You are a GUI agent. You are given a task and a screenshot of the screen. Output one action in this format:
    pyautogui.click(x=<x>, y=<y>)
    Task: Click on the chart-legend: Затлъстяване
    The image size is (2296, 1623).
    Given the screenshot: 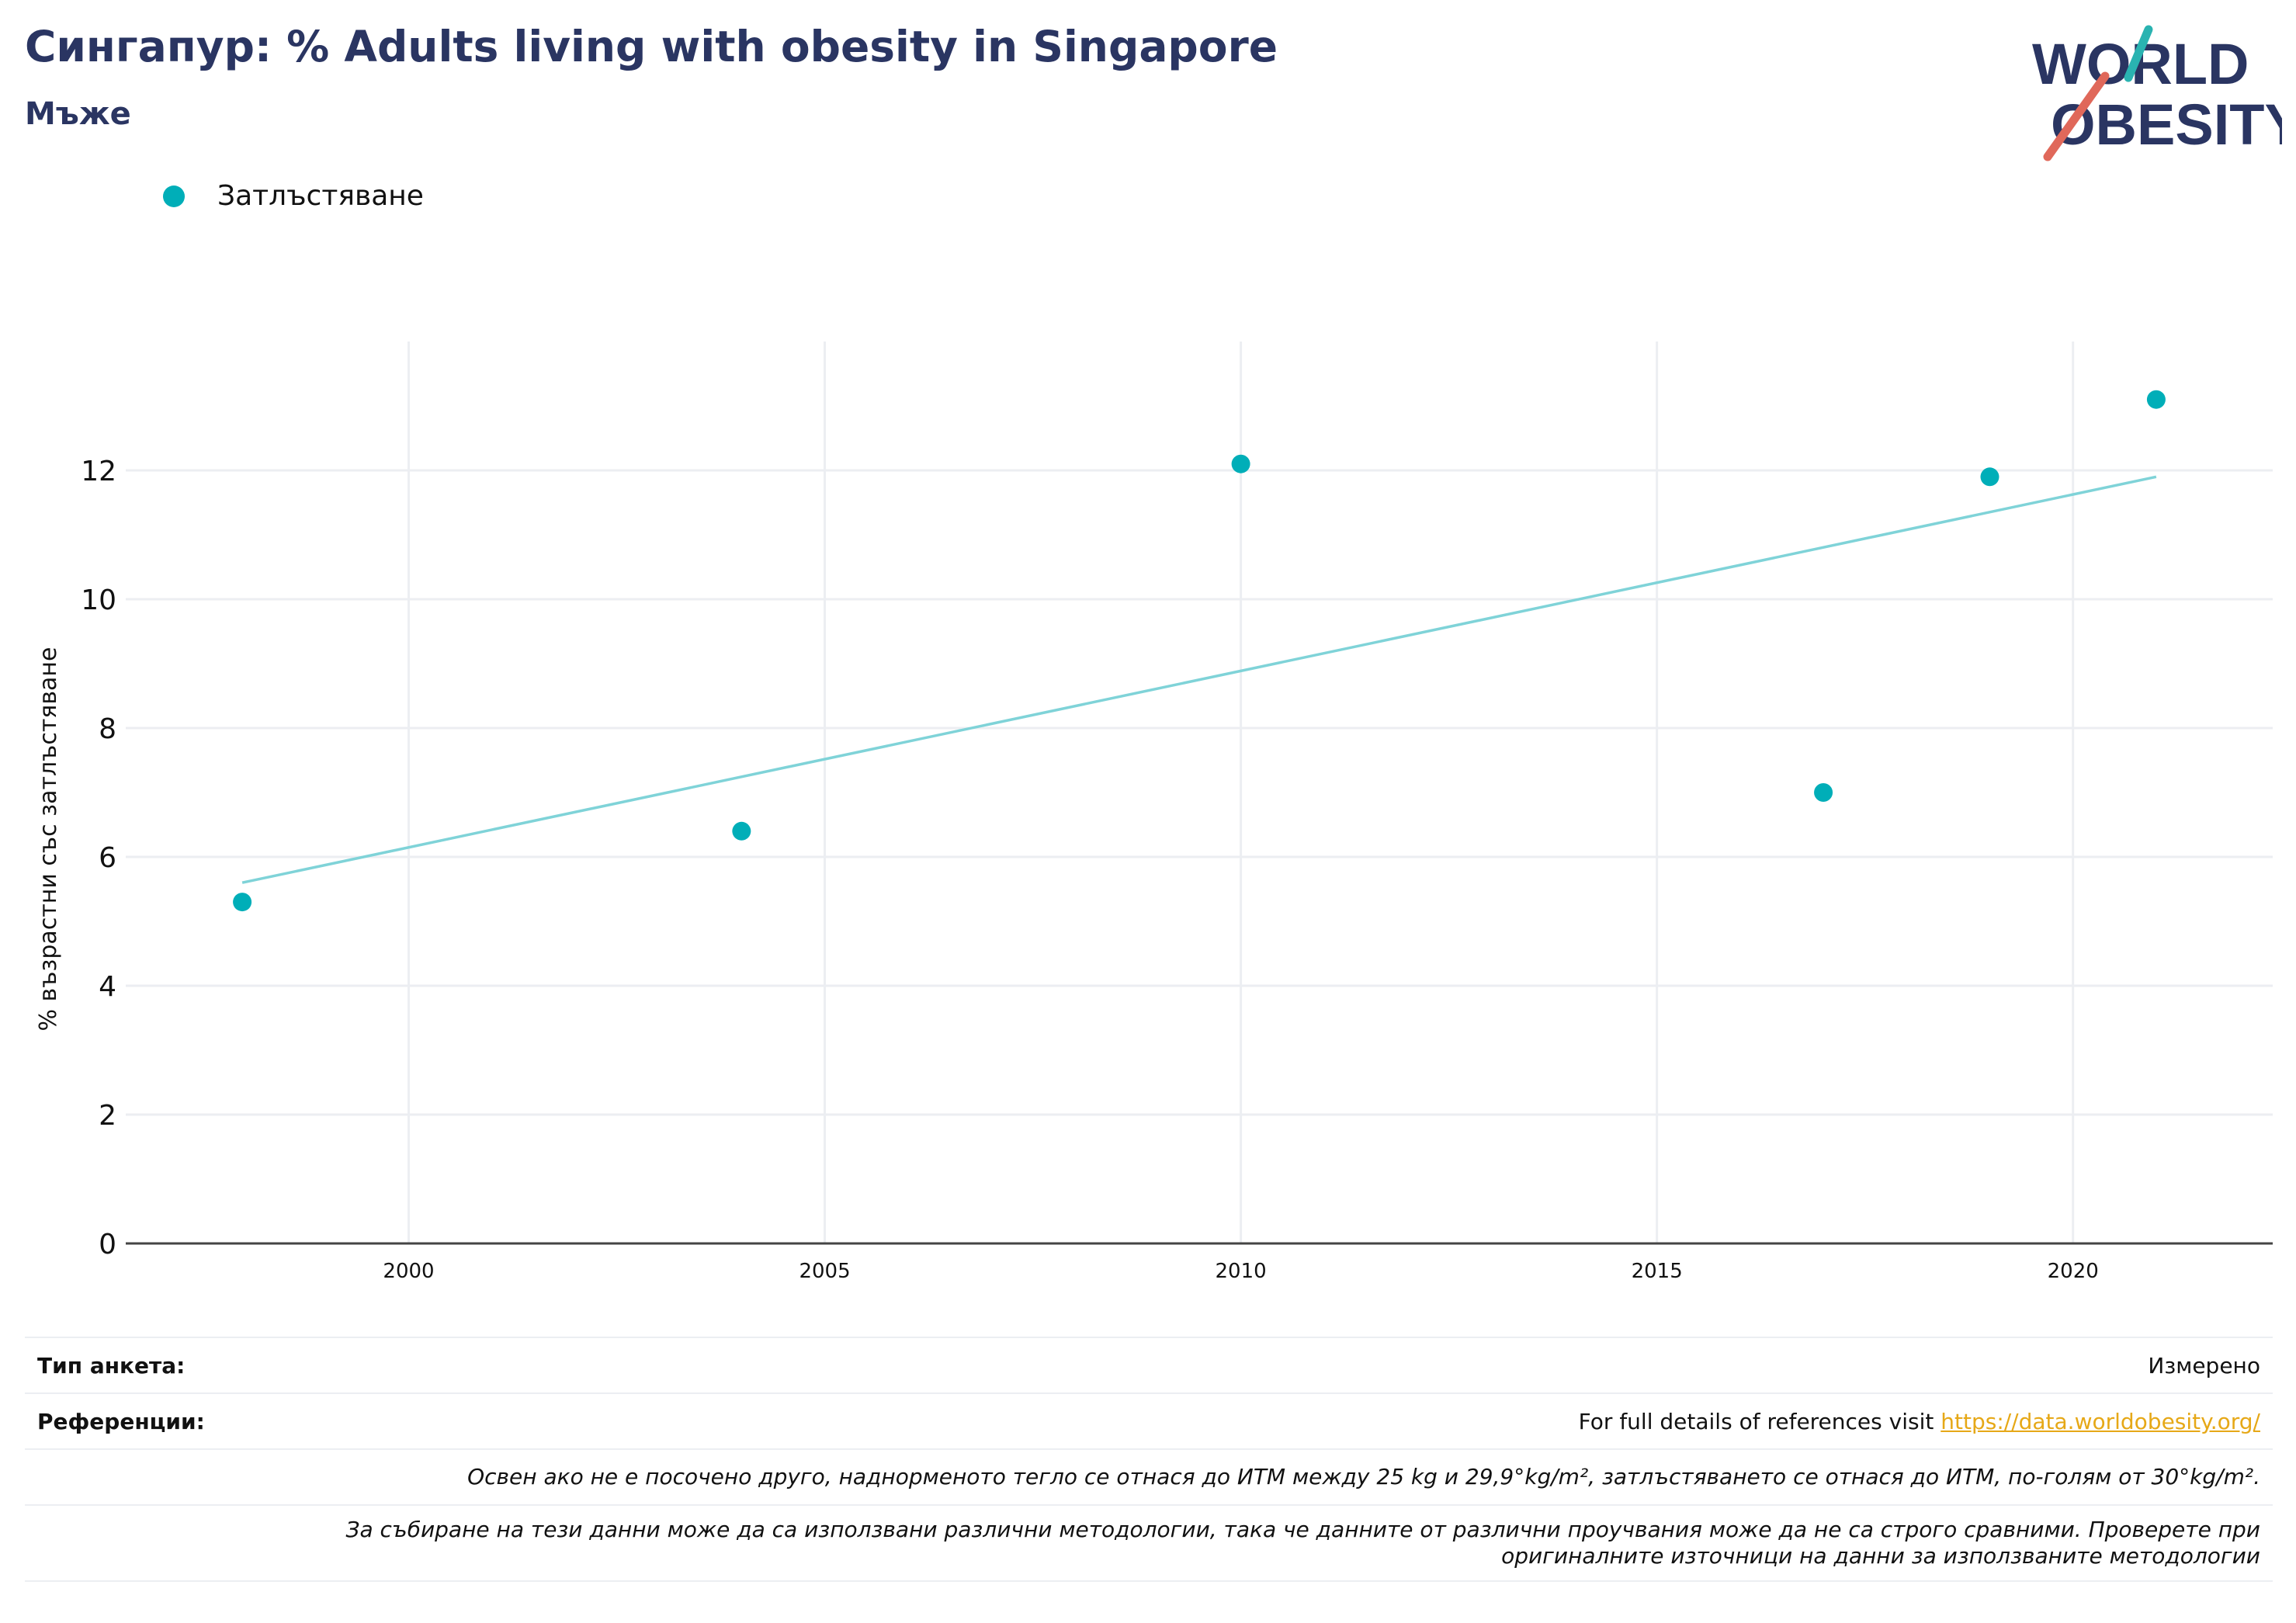 What is the action you would take?
    pyautogui.click(x=293, y=196)
    